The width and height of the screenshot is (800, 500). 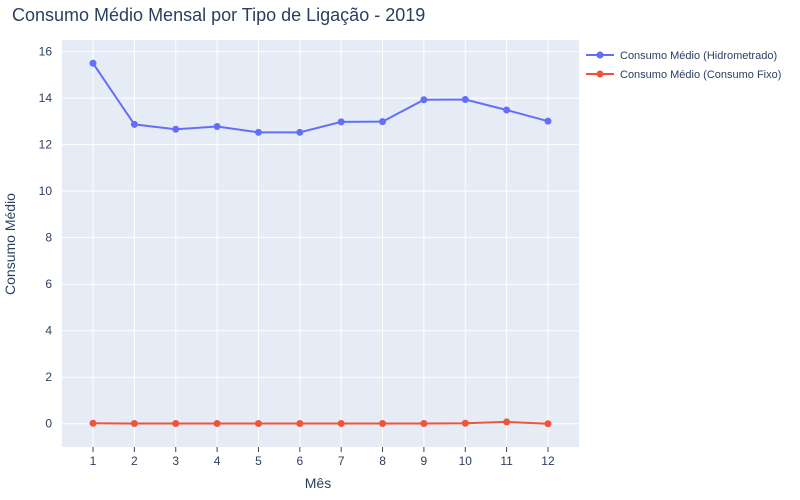 I want to click on x-tick-label: 10, so click(x=466, y=461).